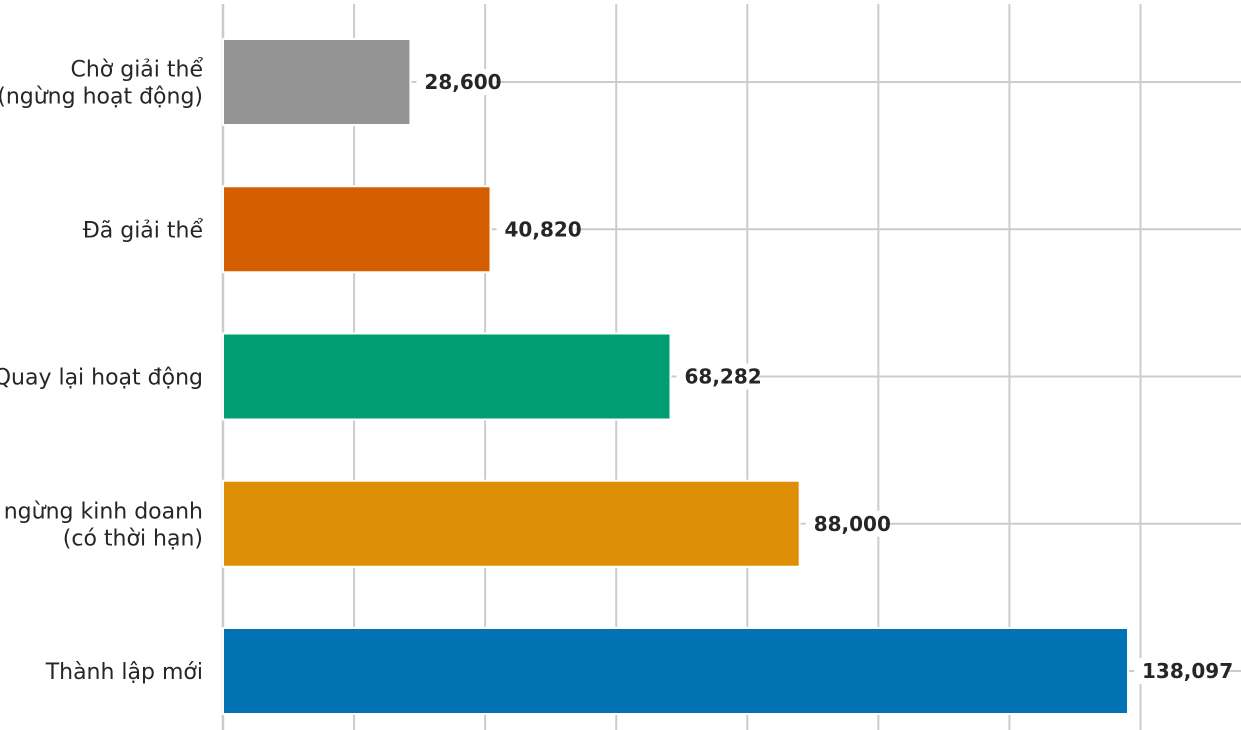 The height and width of the screenshot is (730, 1241). Describe the element at coordinates (143, 230) in the screenshot. I see `category-label: Đã giải thể` at that location.